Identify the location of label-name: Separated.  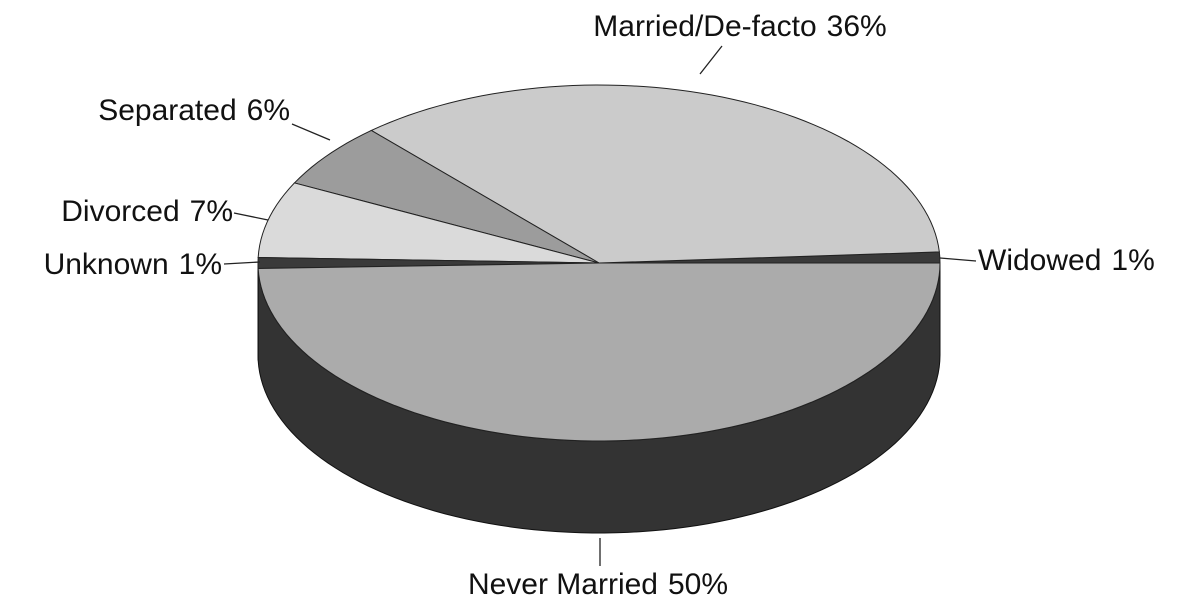
(167, 110).